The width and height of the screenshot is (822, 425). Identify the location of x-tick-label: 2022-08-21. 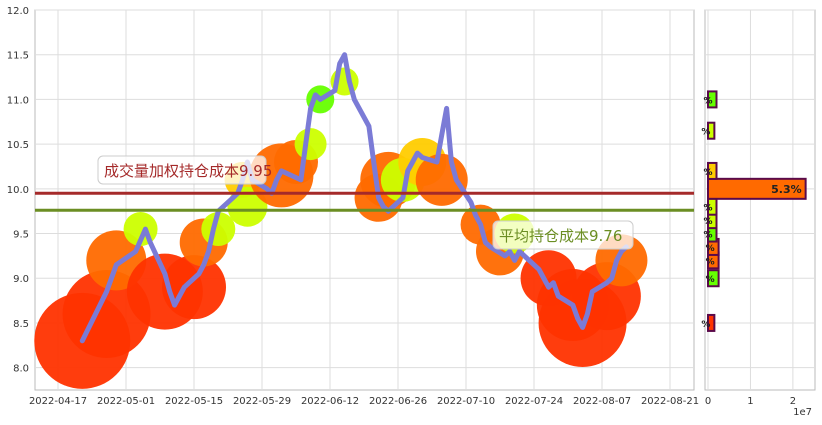
(670, 401).